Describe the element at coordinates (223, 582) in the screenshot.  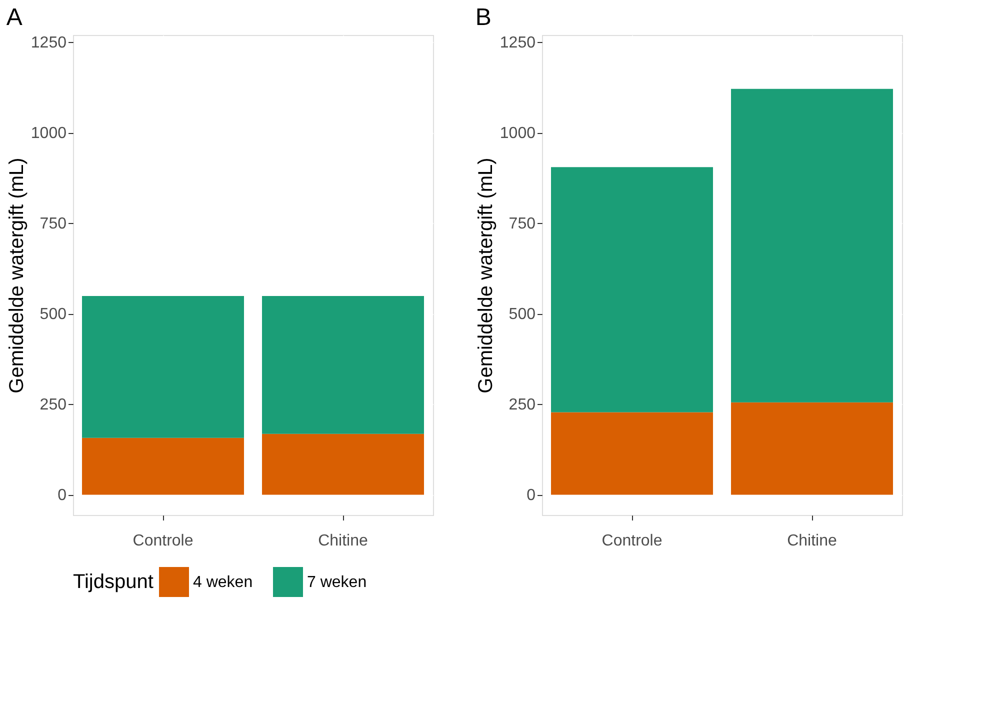
I see `legend-label: 4 weken` at that location.